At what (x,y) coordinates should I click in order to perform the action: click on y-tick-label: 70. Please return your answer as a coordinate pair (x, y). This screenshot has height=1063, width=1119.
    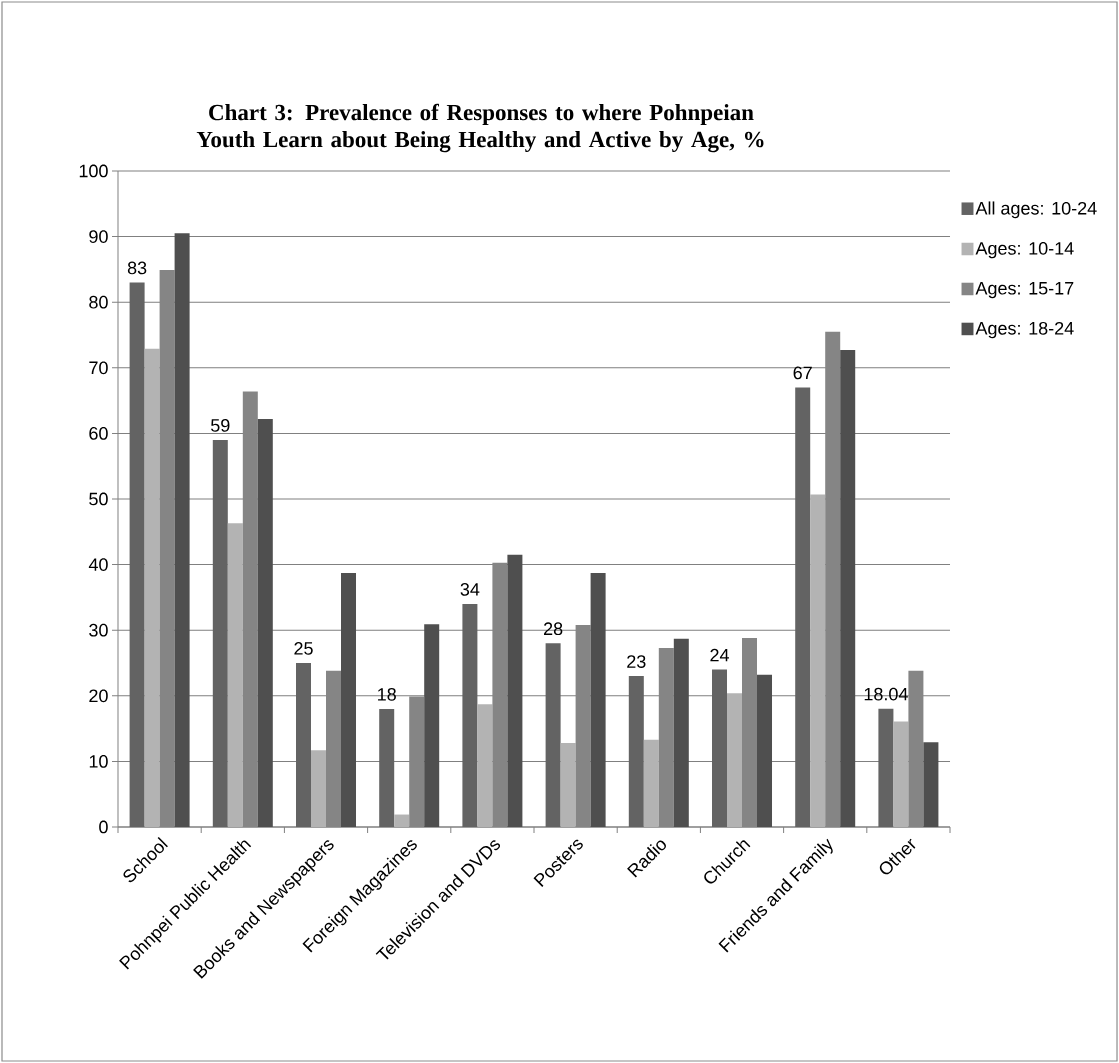
    Looking at the image, I should click on (98, 368).